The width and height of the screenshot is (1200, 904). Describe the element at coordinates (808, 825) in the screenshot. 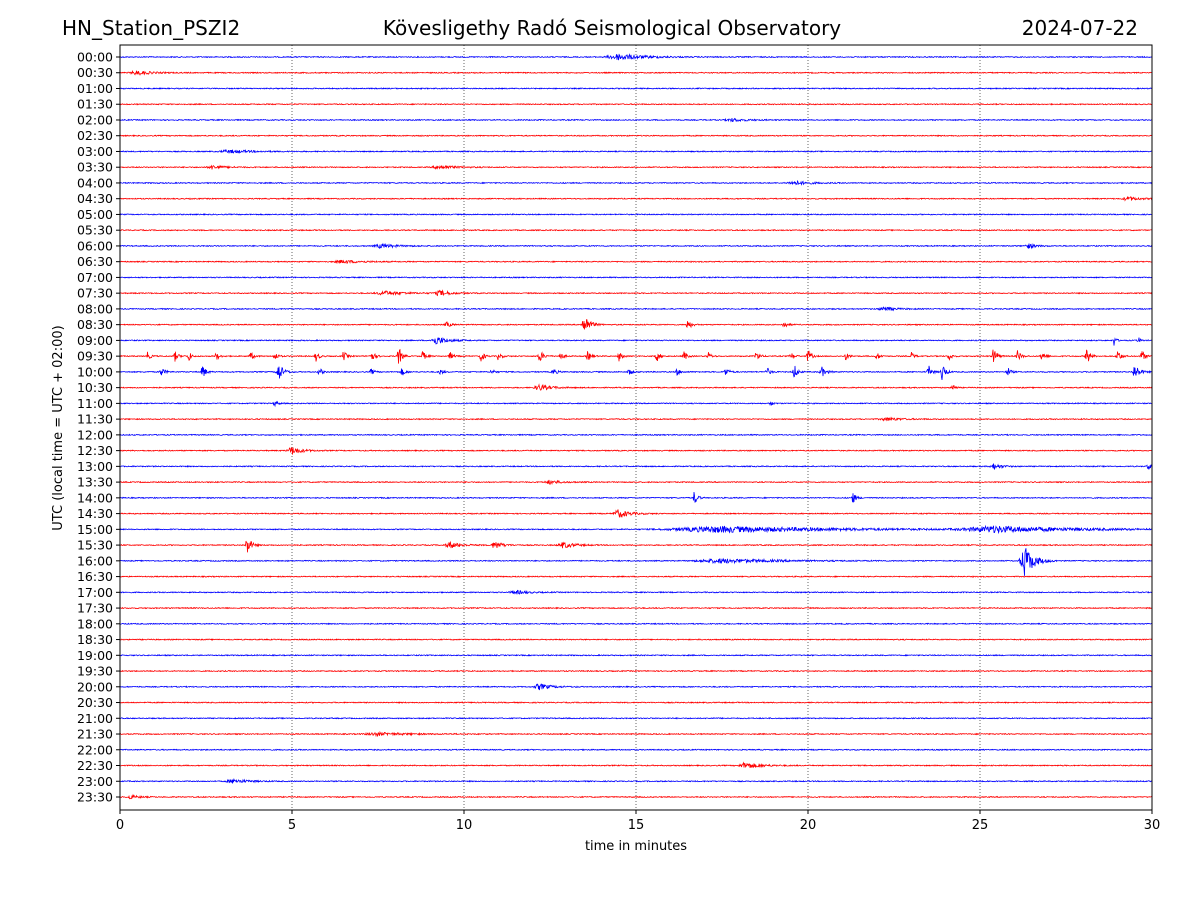

I see `x-tick-label: 20` at that location.